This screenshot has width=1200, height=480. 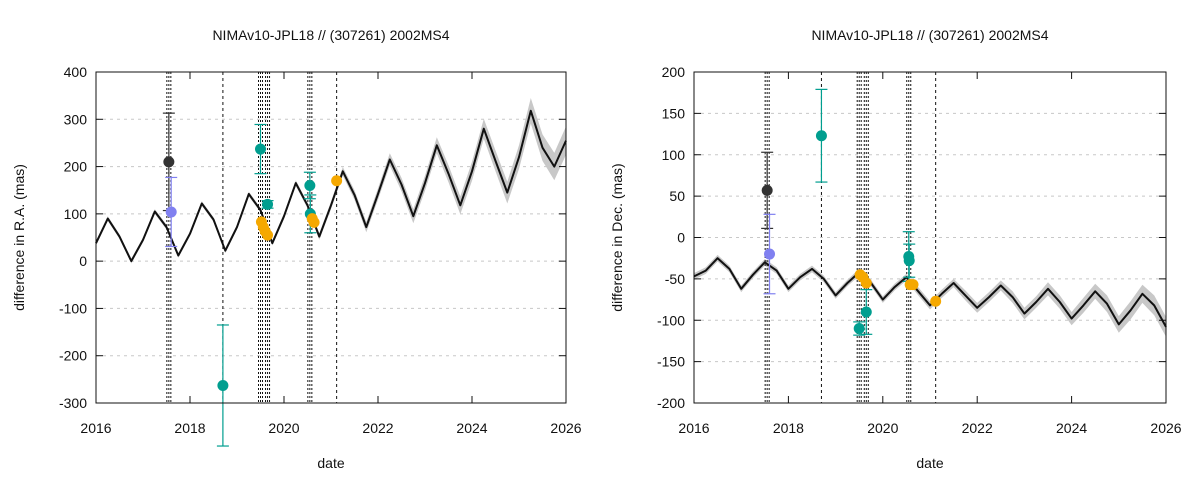 I want to click on y-tick-label: 400, so click(x=76, y=72).